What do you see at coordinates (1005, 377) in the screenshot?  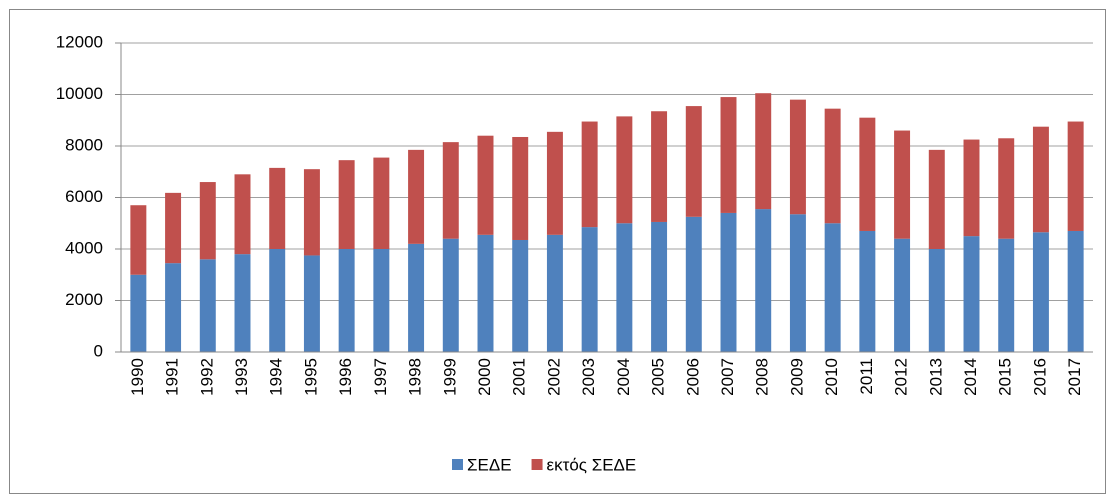 I see `x-tick-label: 2015` at bounding box center [1005, 377].